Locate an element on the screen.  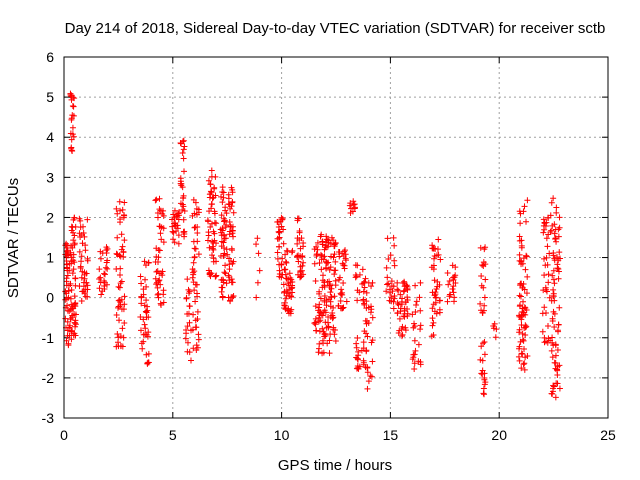
x-tick-label: 25 is located at coordinates (608, 435).